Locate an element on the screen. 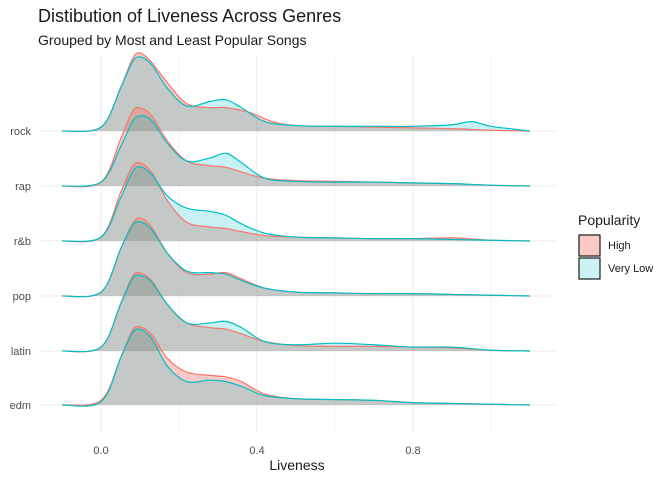 Image resolution: width=672 pixels, height=480 pixels. chart-title: Distibution of Liveness Across Genres is located at coordinates (189, 16).